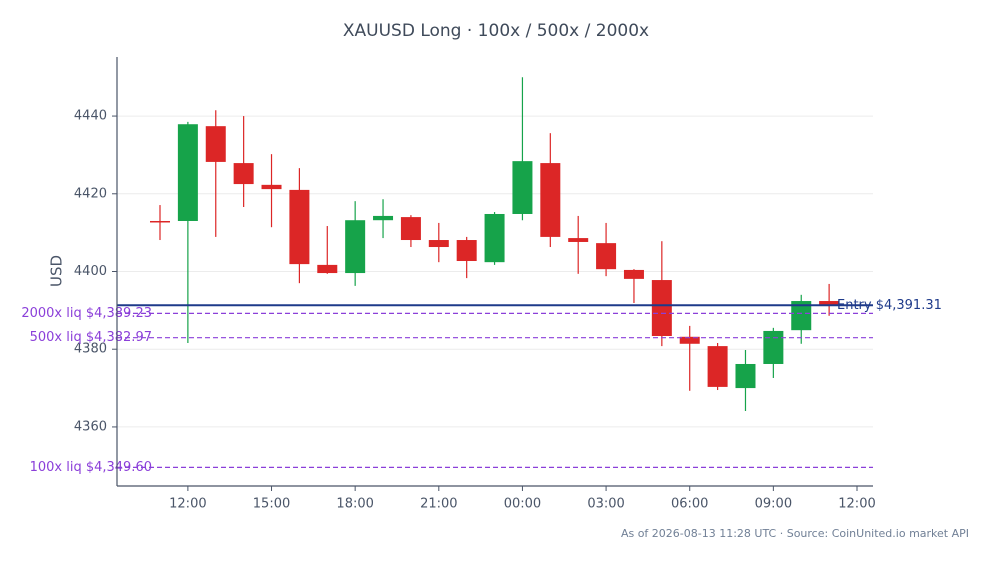 Image resolution: width=993 pixels, height=564 pixels. I want to click on x-tick-label: 15:00, so click(271, 504).